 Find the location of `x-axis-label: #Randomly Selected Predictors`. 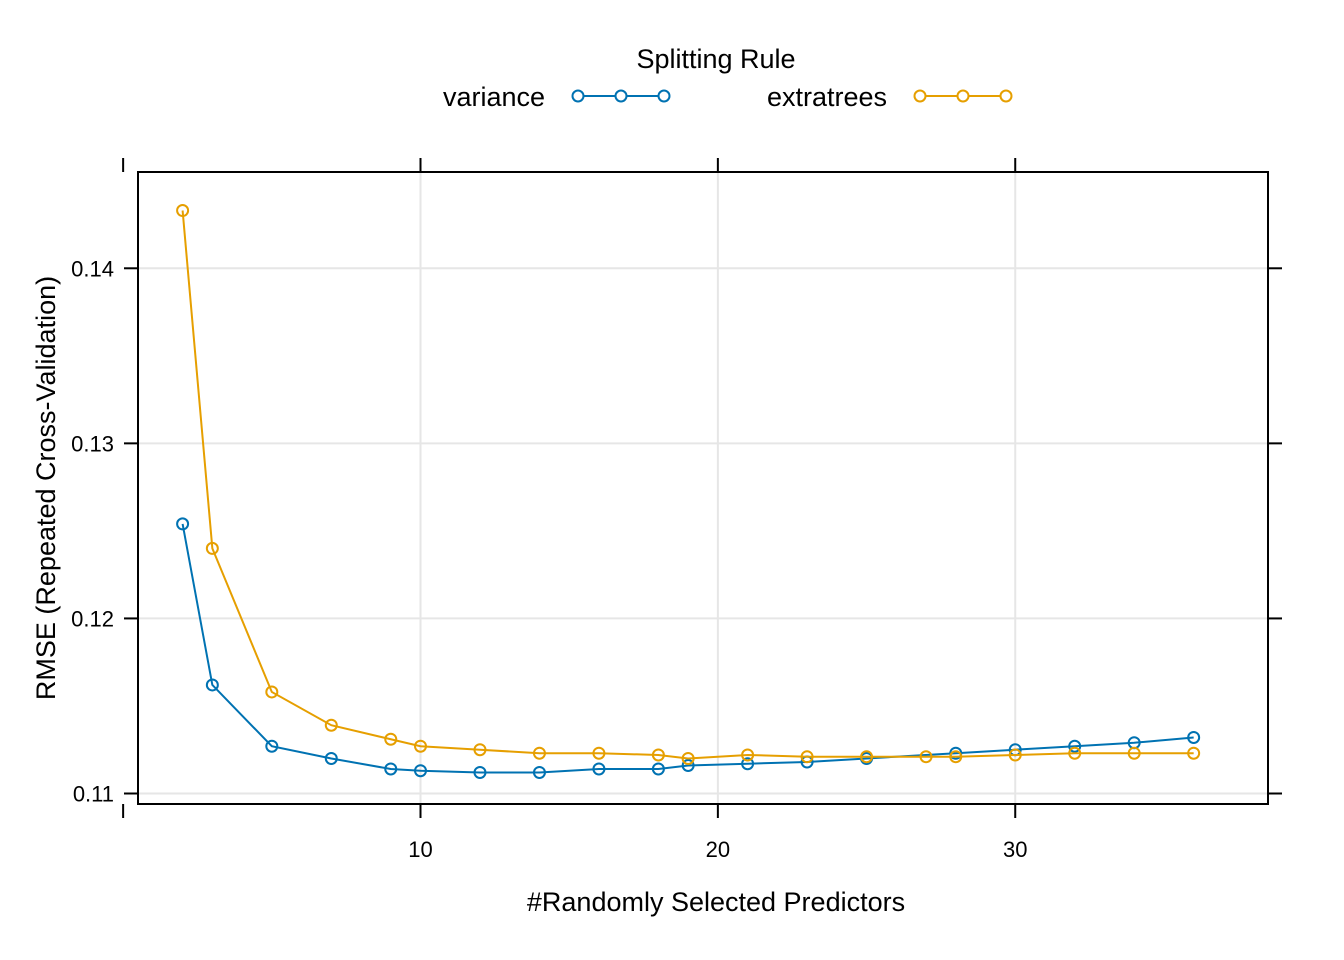

x-axis-label: #Randomly Selected Predictors is located at coordinates (716, 902).